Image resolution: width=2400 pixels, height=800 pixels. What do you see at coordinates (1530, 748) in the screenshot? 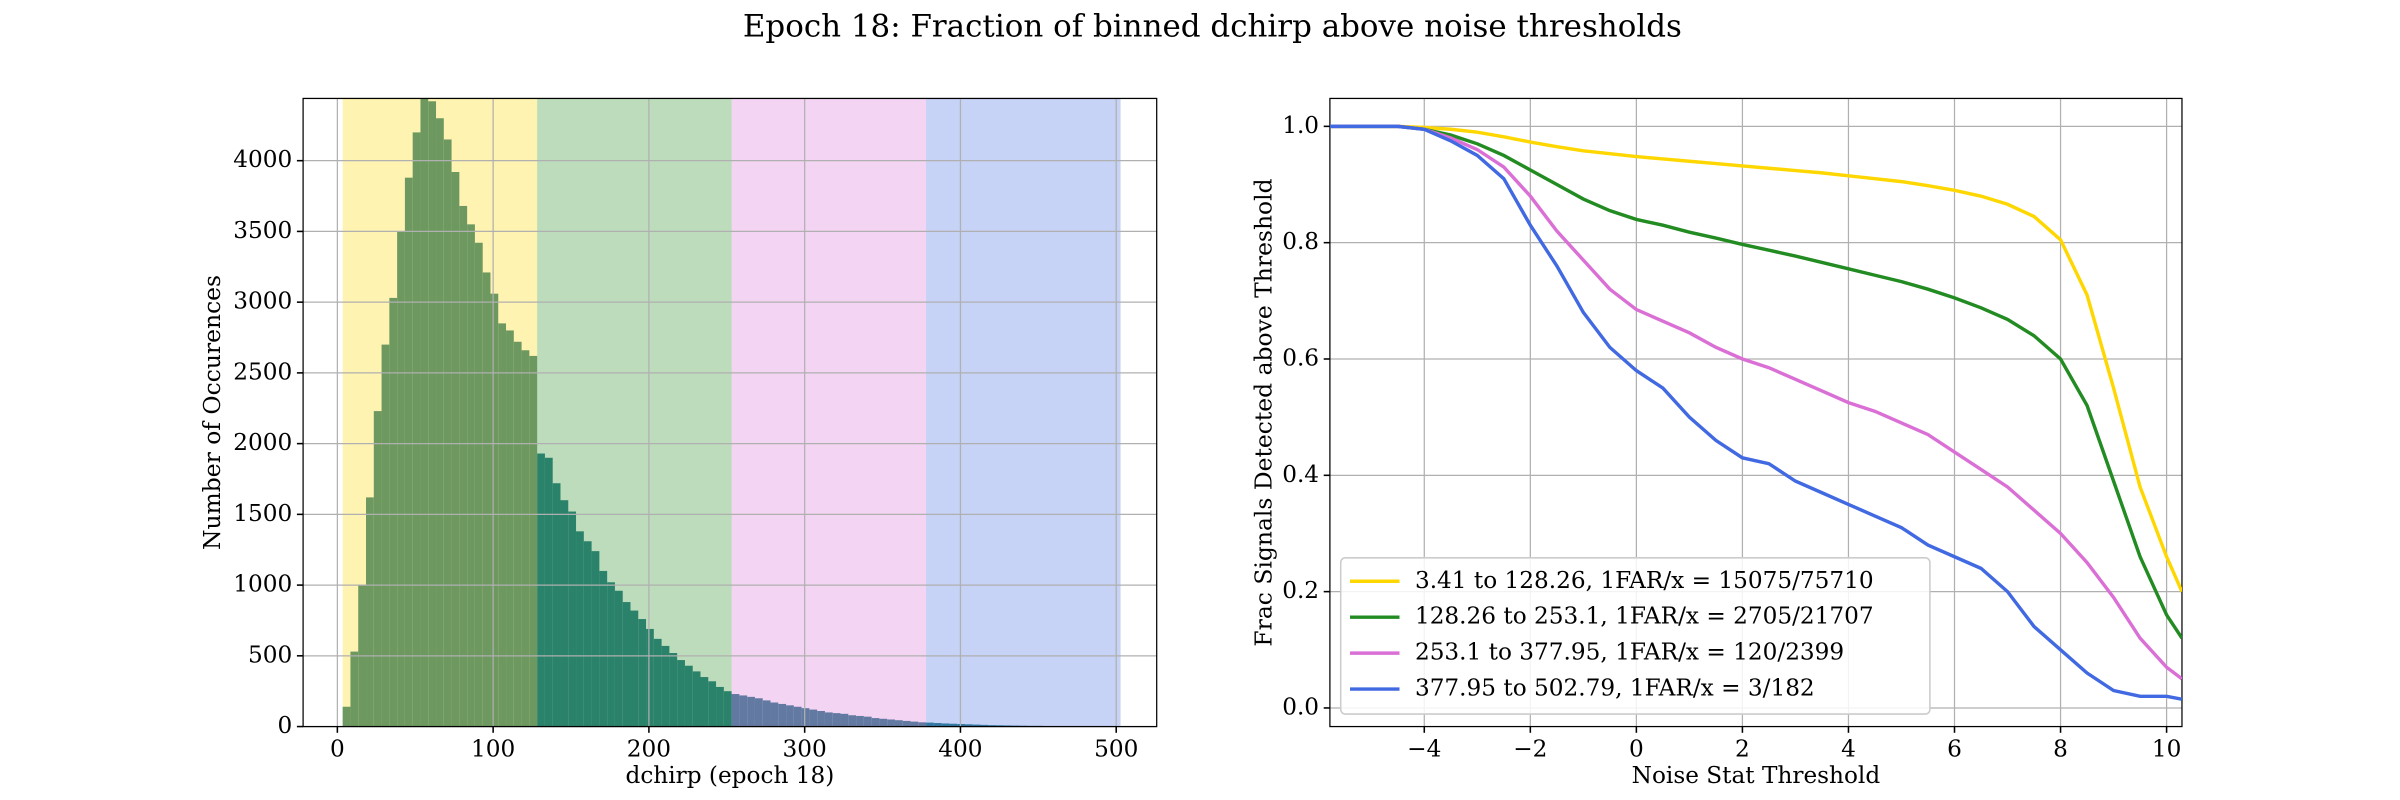
I see `x-tick-label: −2` at bounding box center [1530, 748].